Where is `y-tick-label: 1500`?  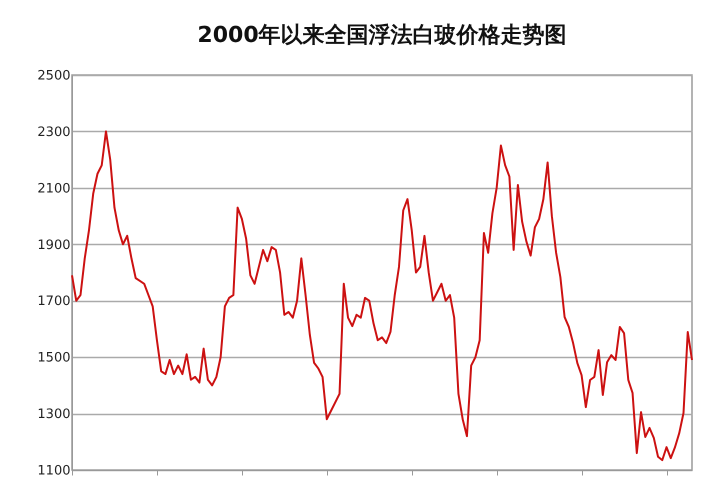 y-tick-label: 1500 is located at coordinates (53, 358).